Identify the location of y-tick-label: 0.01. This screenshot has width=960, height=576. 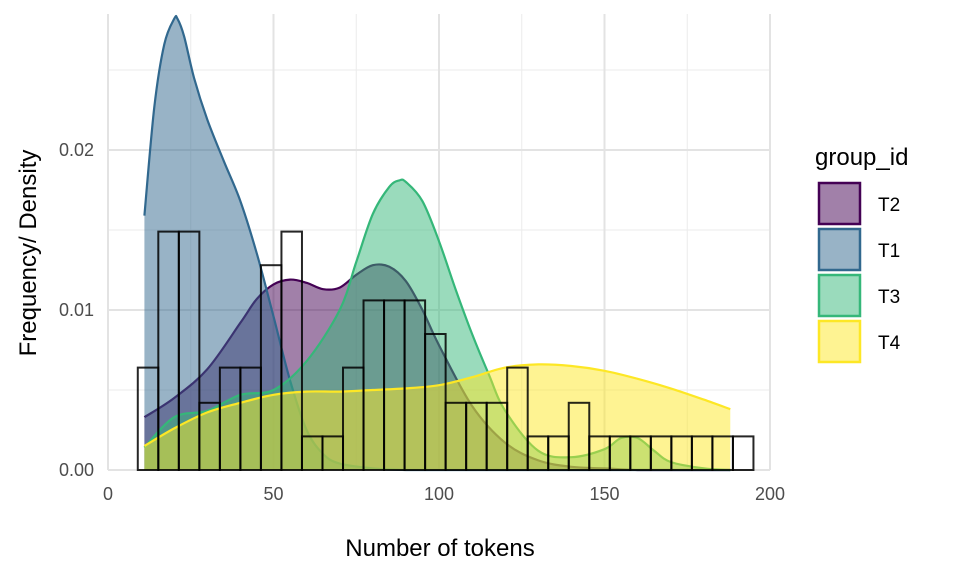
(76, 310).